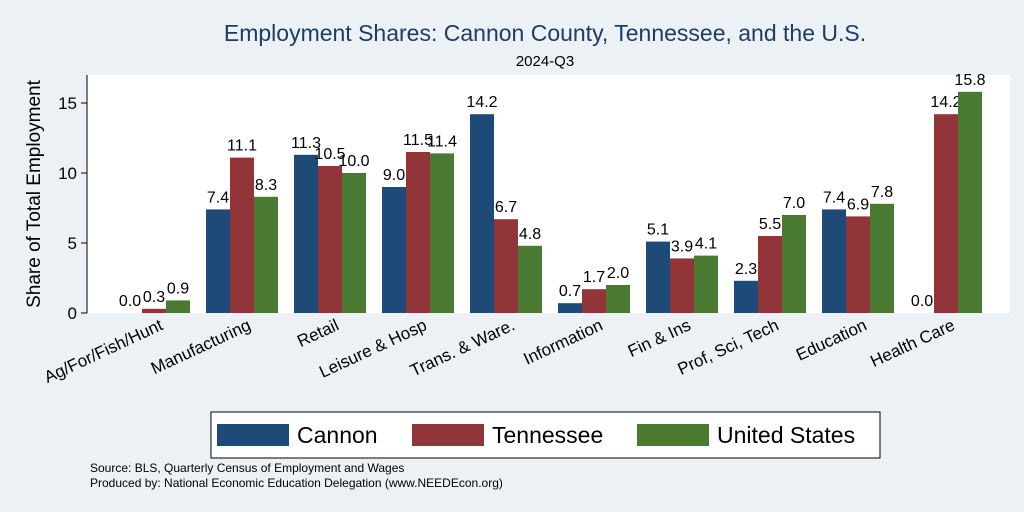 Image resolution: width=1024 pixels, height=512 pixels. What do you see at coordinates (545, 61) in the screenshot?
I see `chart-subtitle: 2024-Q3` at bounding box center [545, 61].